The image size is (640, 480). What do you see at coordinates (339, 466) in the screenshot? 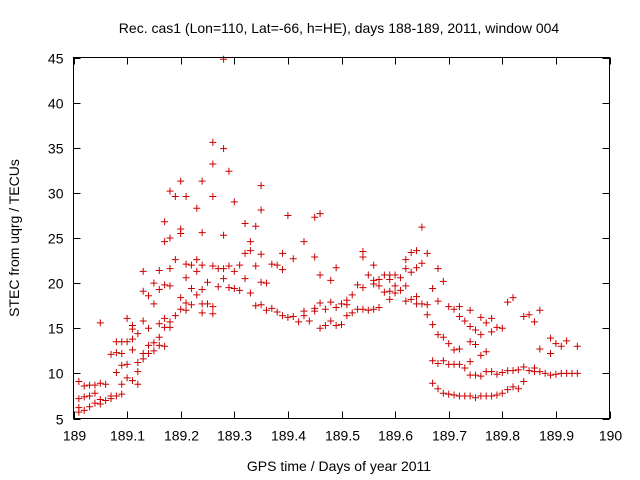
I see `x-axis-label: GPS time / Days of year 2011` at bounding box center [339, 466].